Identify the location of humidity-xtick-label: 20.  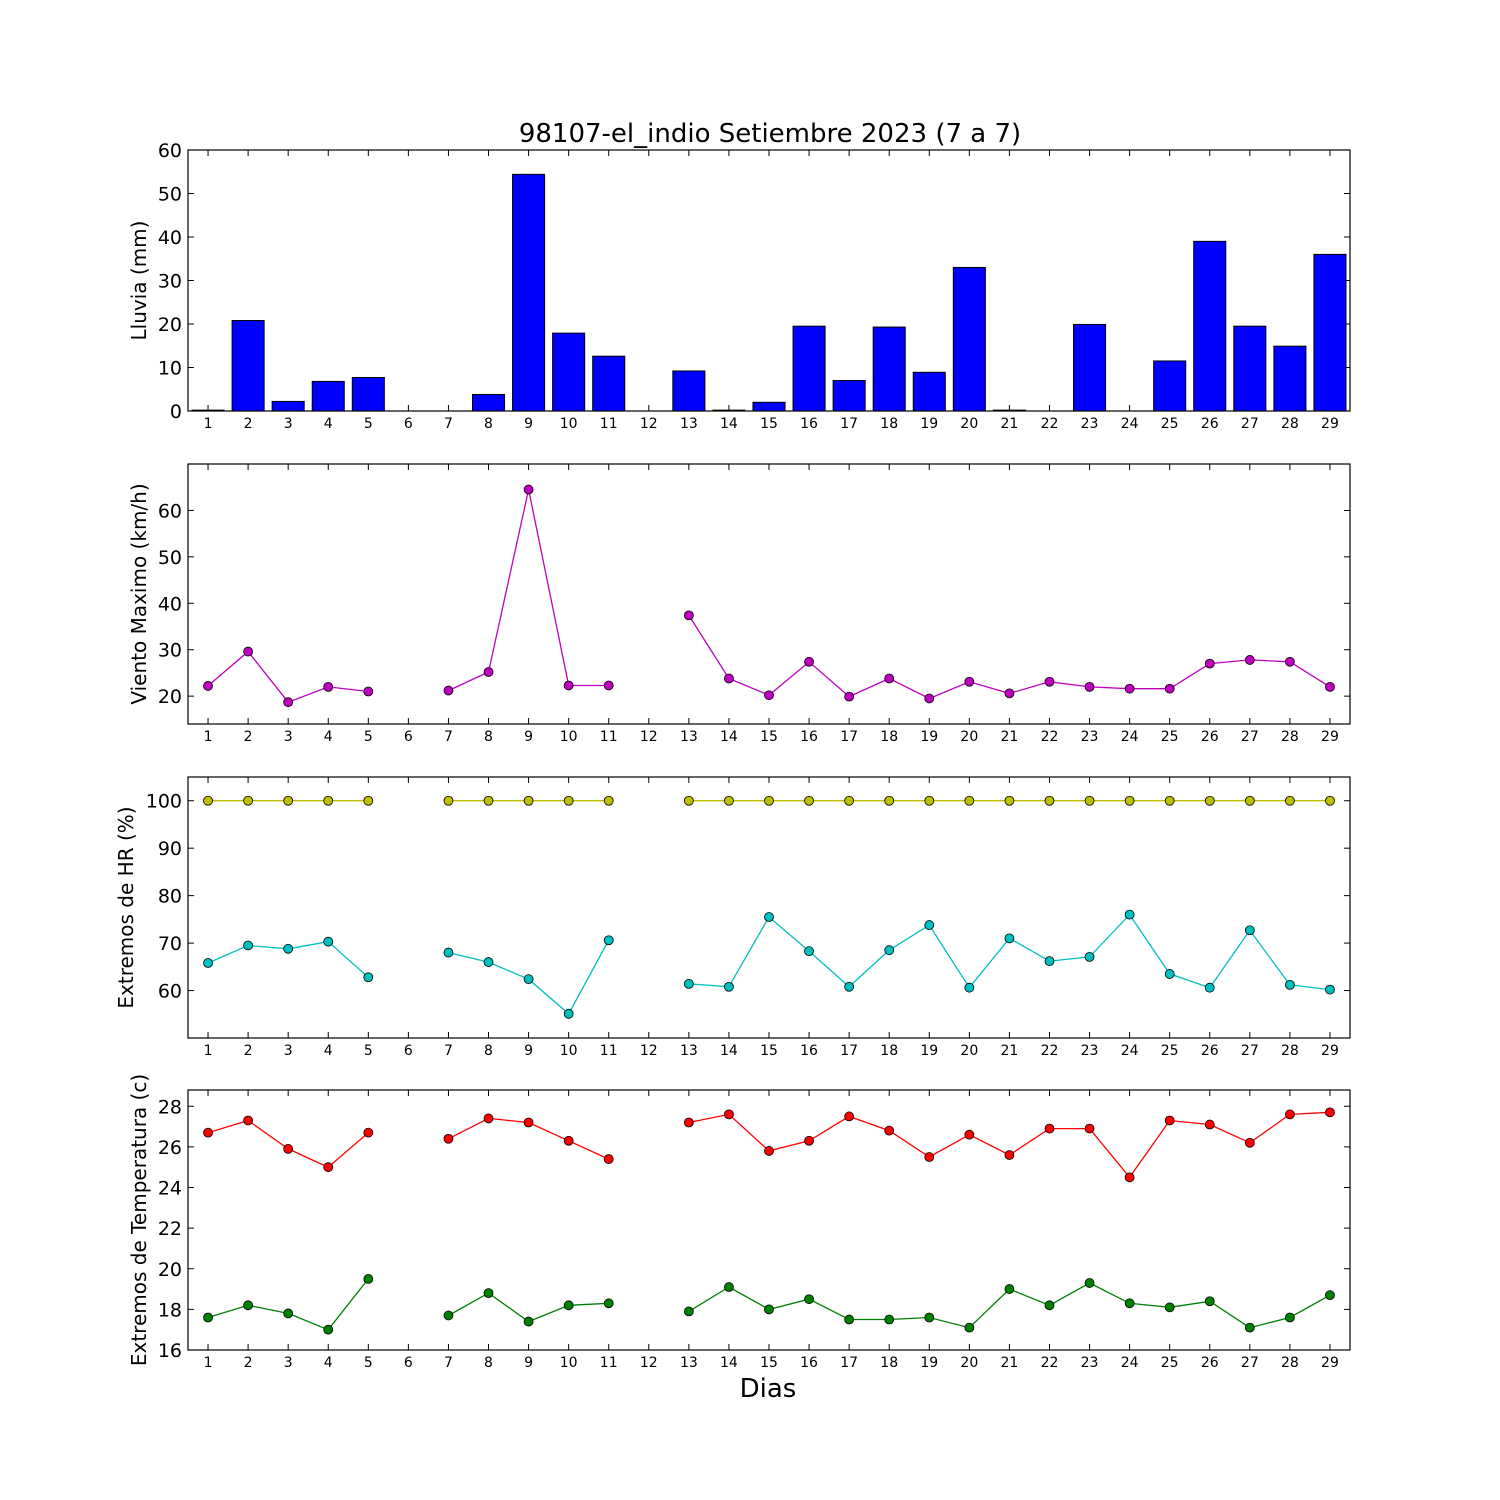
(969, 1051).